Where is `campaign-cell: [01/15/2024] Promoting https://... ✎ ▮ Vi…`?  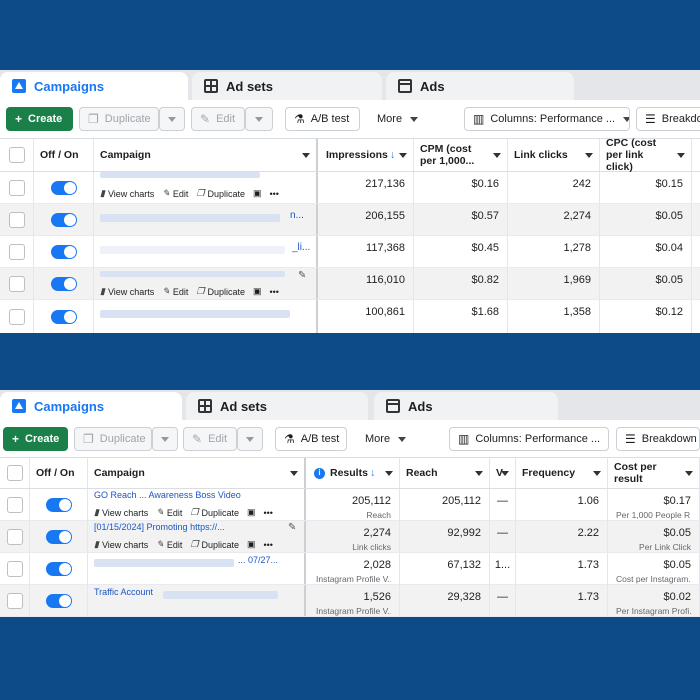
campaign-cell: [01/15/2024] Promoting https://... ✎ ▮ Vi… is located at coordinates (197, 536).